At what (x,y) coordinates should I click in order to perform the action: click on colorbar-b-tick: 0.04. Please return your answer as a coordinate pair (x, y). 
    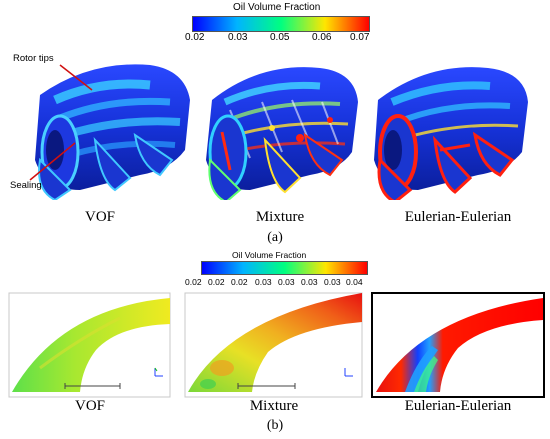
    Looking at the image, I should click on (354, 282).